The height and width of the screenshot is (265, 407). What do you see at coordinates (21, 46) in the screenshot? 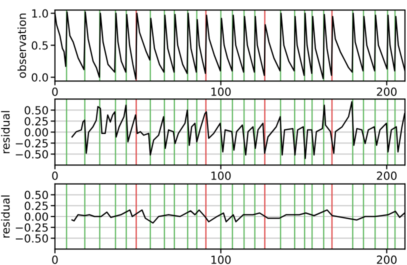
I see `y-axis-title: observation` at bounding box center [21, 46].